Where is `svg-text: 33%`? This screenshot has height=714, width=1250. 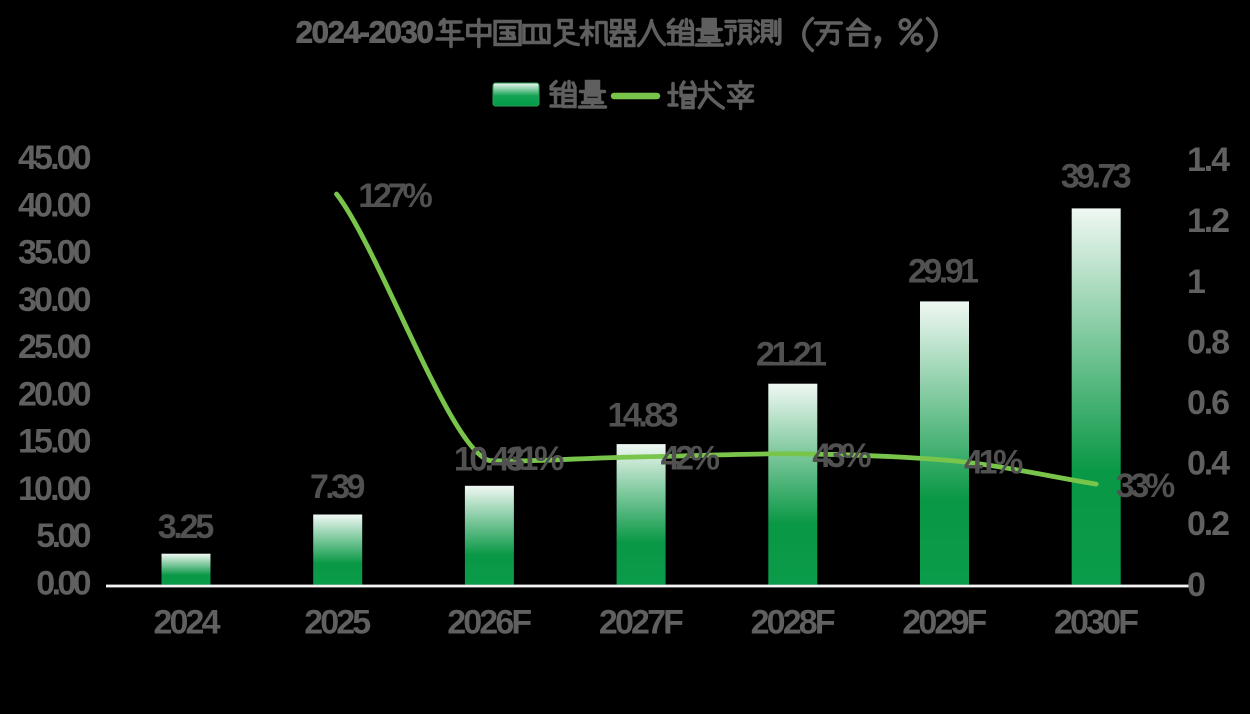 svg-text: 33% is located at coordinates (1145, 486).